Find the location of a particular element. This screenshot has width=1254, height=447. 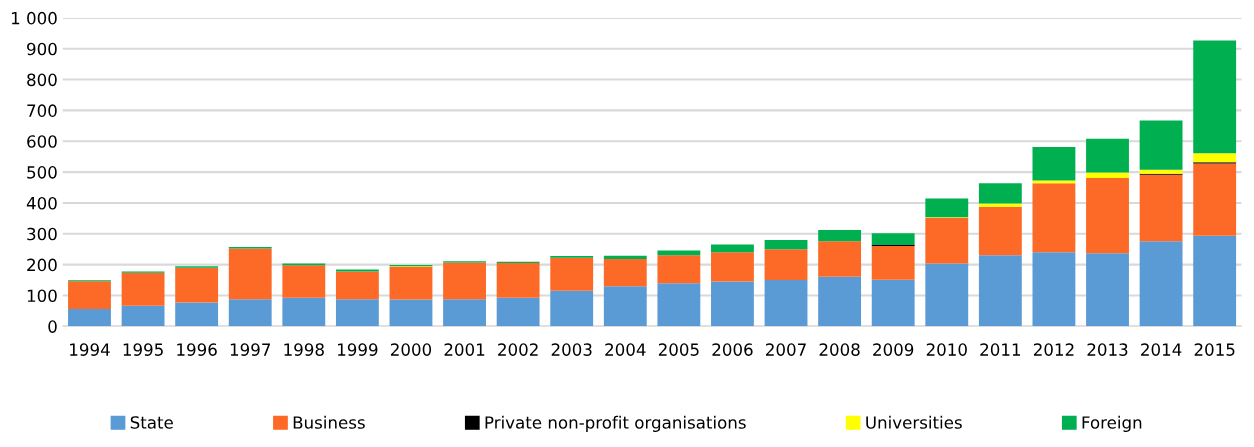

x-tick-label: 2007 is located at coordinates (786, 349).